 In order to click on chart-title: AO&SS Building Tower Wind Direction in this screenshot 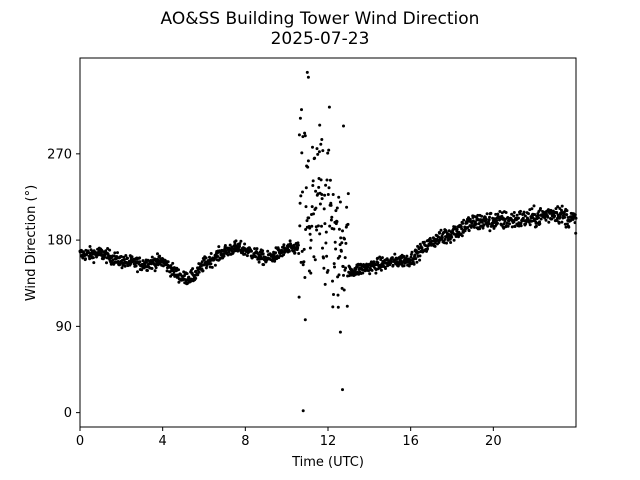, I will do `click(320, 19)`.